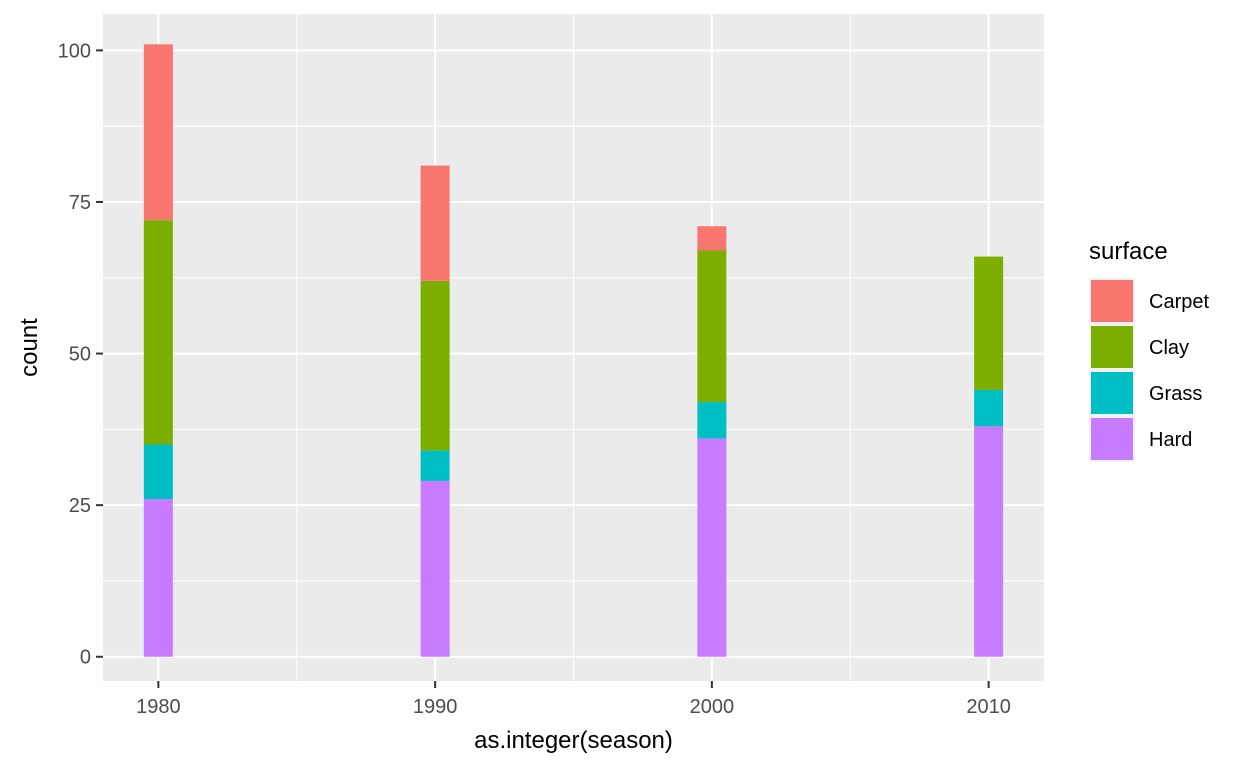 The width and height of the screenshot is (1248, 773). Describe the element at coordinates (435, 365) in the screenshot. I see `bar-clay-1990` at that location.